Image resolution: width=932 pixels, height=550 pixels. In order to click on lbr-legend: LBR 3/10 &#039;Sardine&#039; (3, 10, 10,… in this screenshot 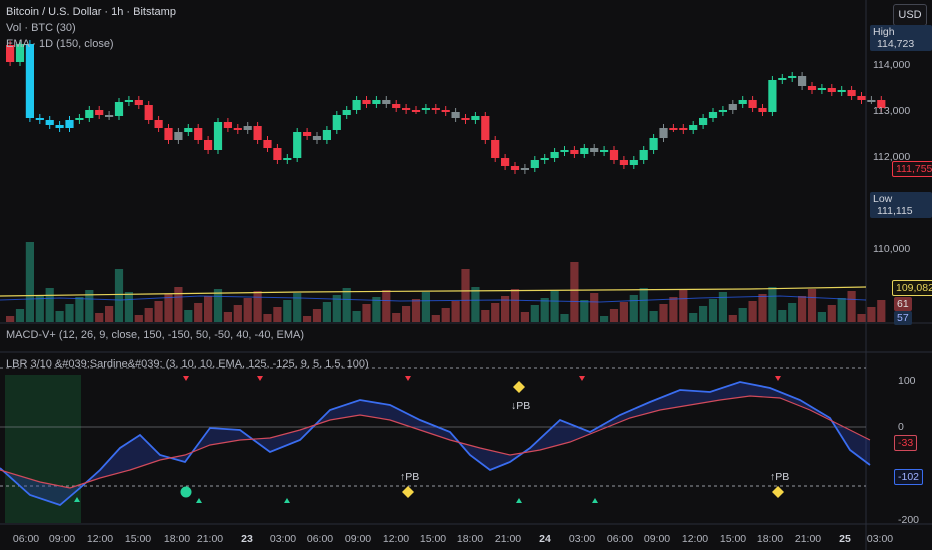, I will do `click(187, 364)`.